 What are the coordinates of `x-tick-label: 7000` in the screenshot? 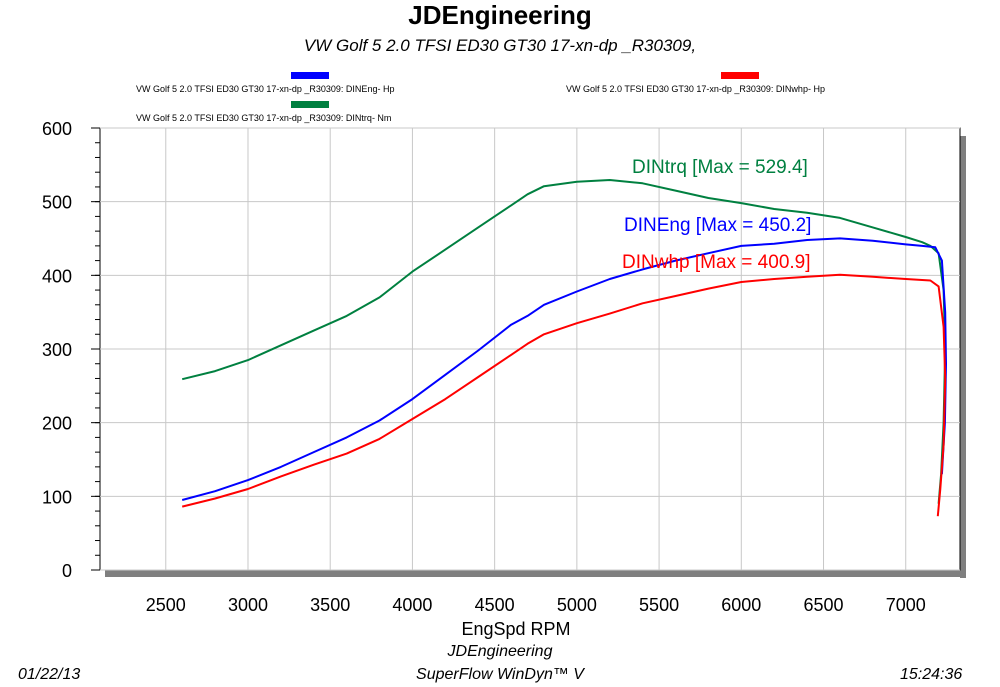 It's located at (906, 605).